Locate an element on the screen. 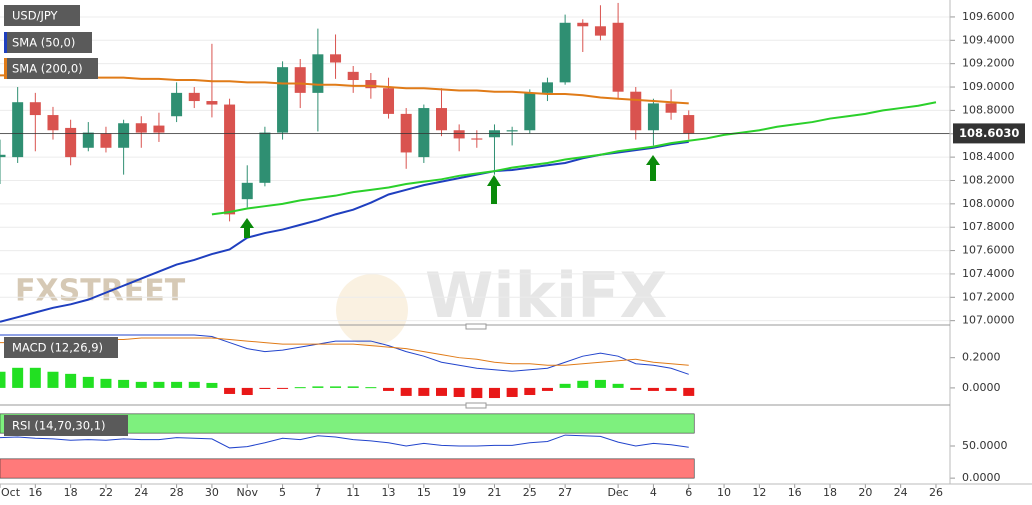 Image resolution: width=1032 pixels, height=505 pixels. x-tick-label: Nov is located at coordinates (248, 492).